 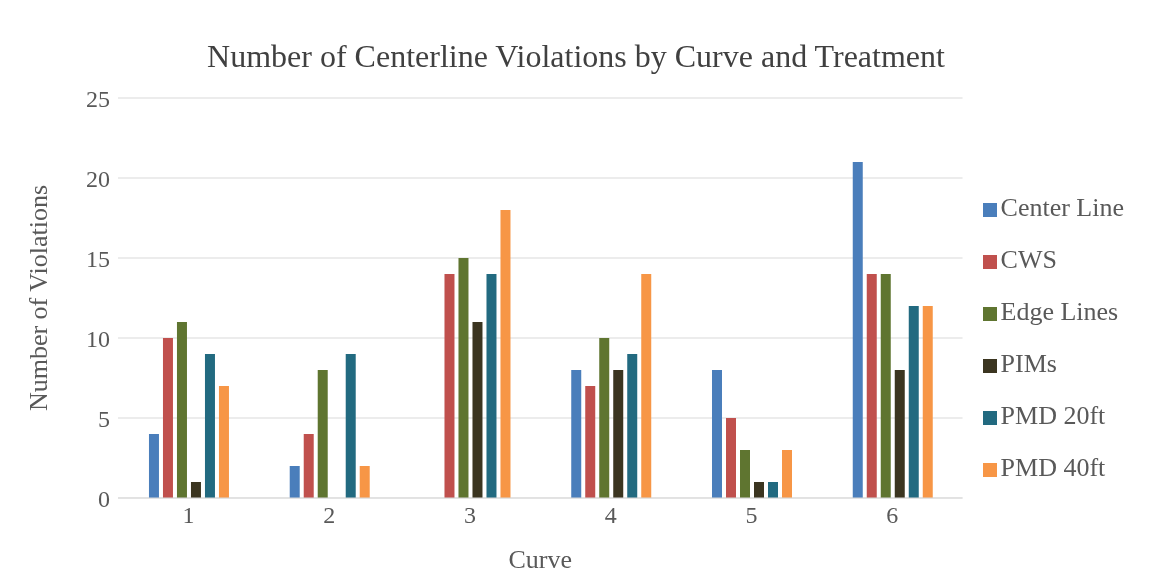 I want to click on y-tick-label: 10, so click(x=98, y=338).